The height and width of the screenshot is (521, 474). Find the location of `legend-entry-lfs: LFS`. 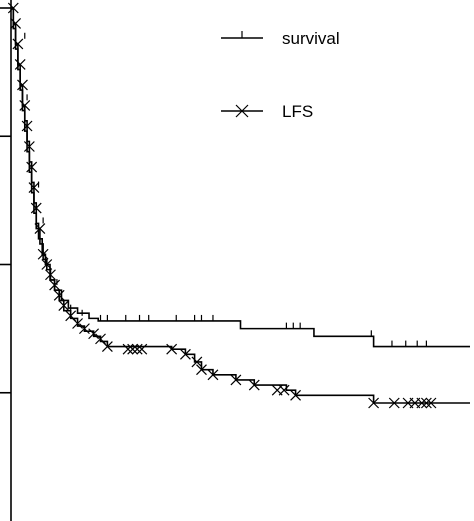

legend-entry-lfs: LFS is located at coordinates (267, 111).